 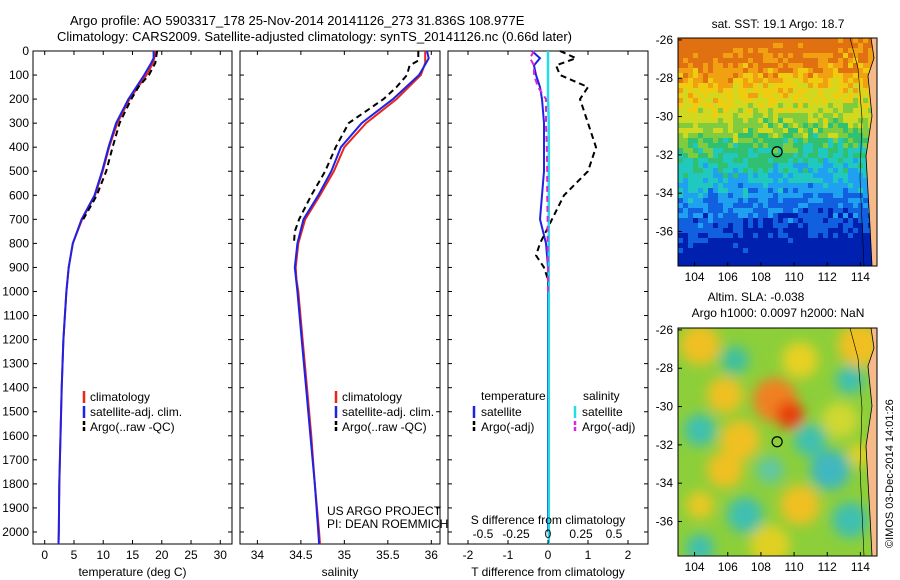 What do you see at coordinates (507, 427) in the screenshot?
I see `legend-label: Argo(-adj)` at bounding box center [507, 427].